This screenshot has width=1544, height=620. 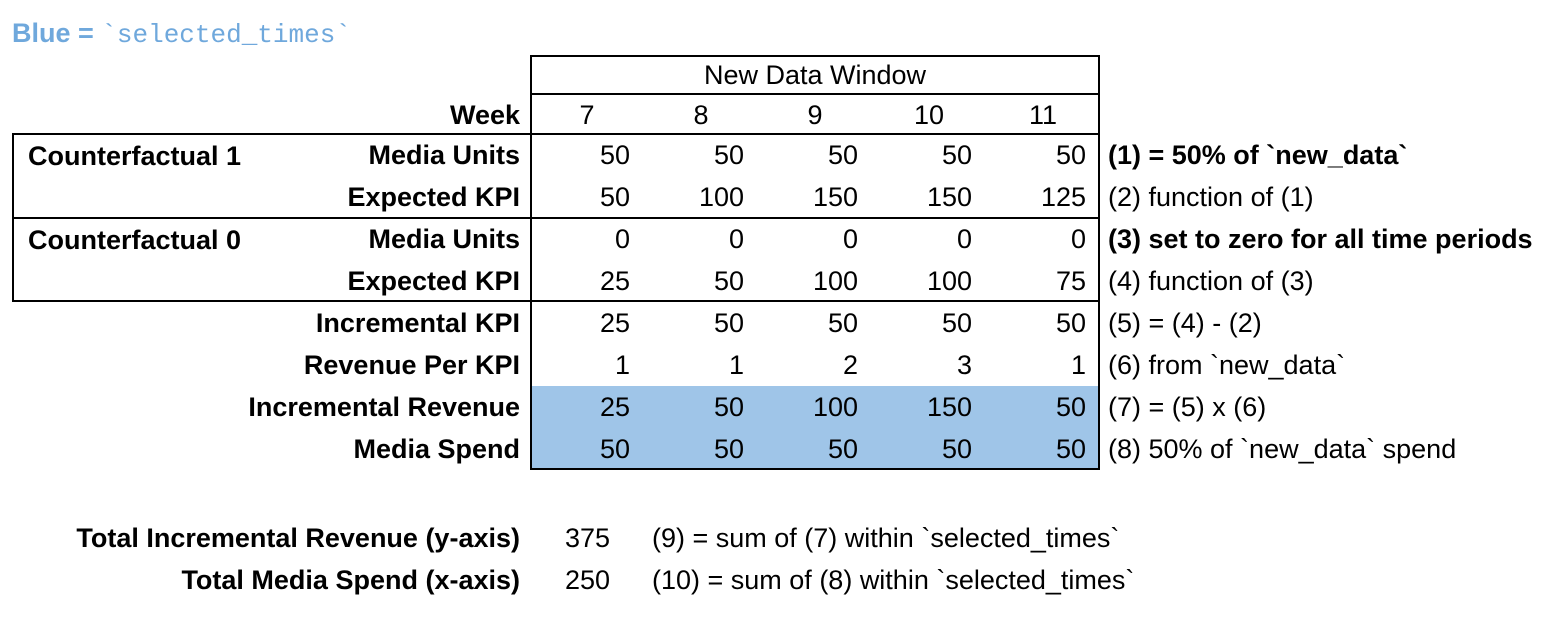 I want to click on value-cell-highlighted: 100, so click(x=835, y=406).